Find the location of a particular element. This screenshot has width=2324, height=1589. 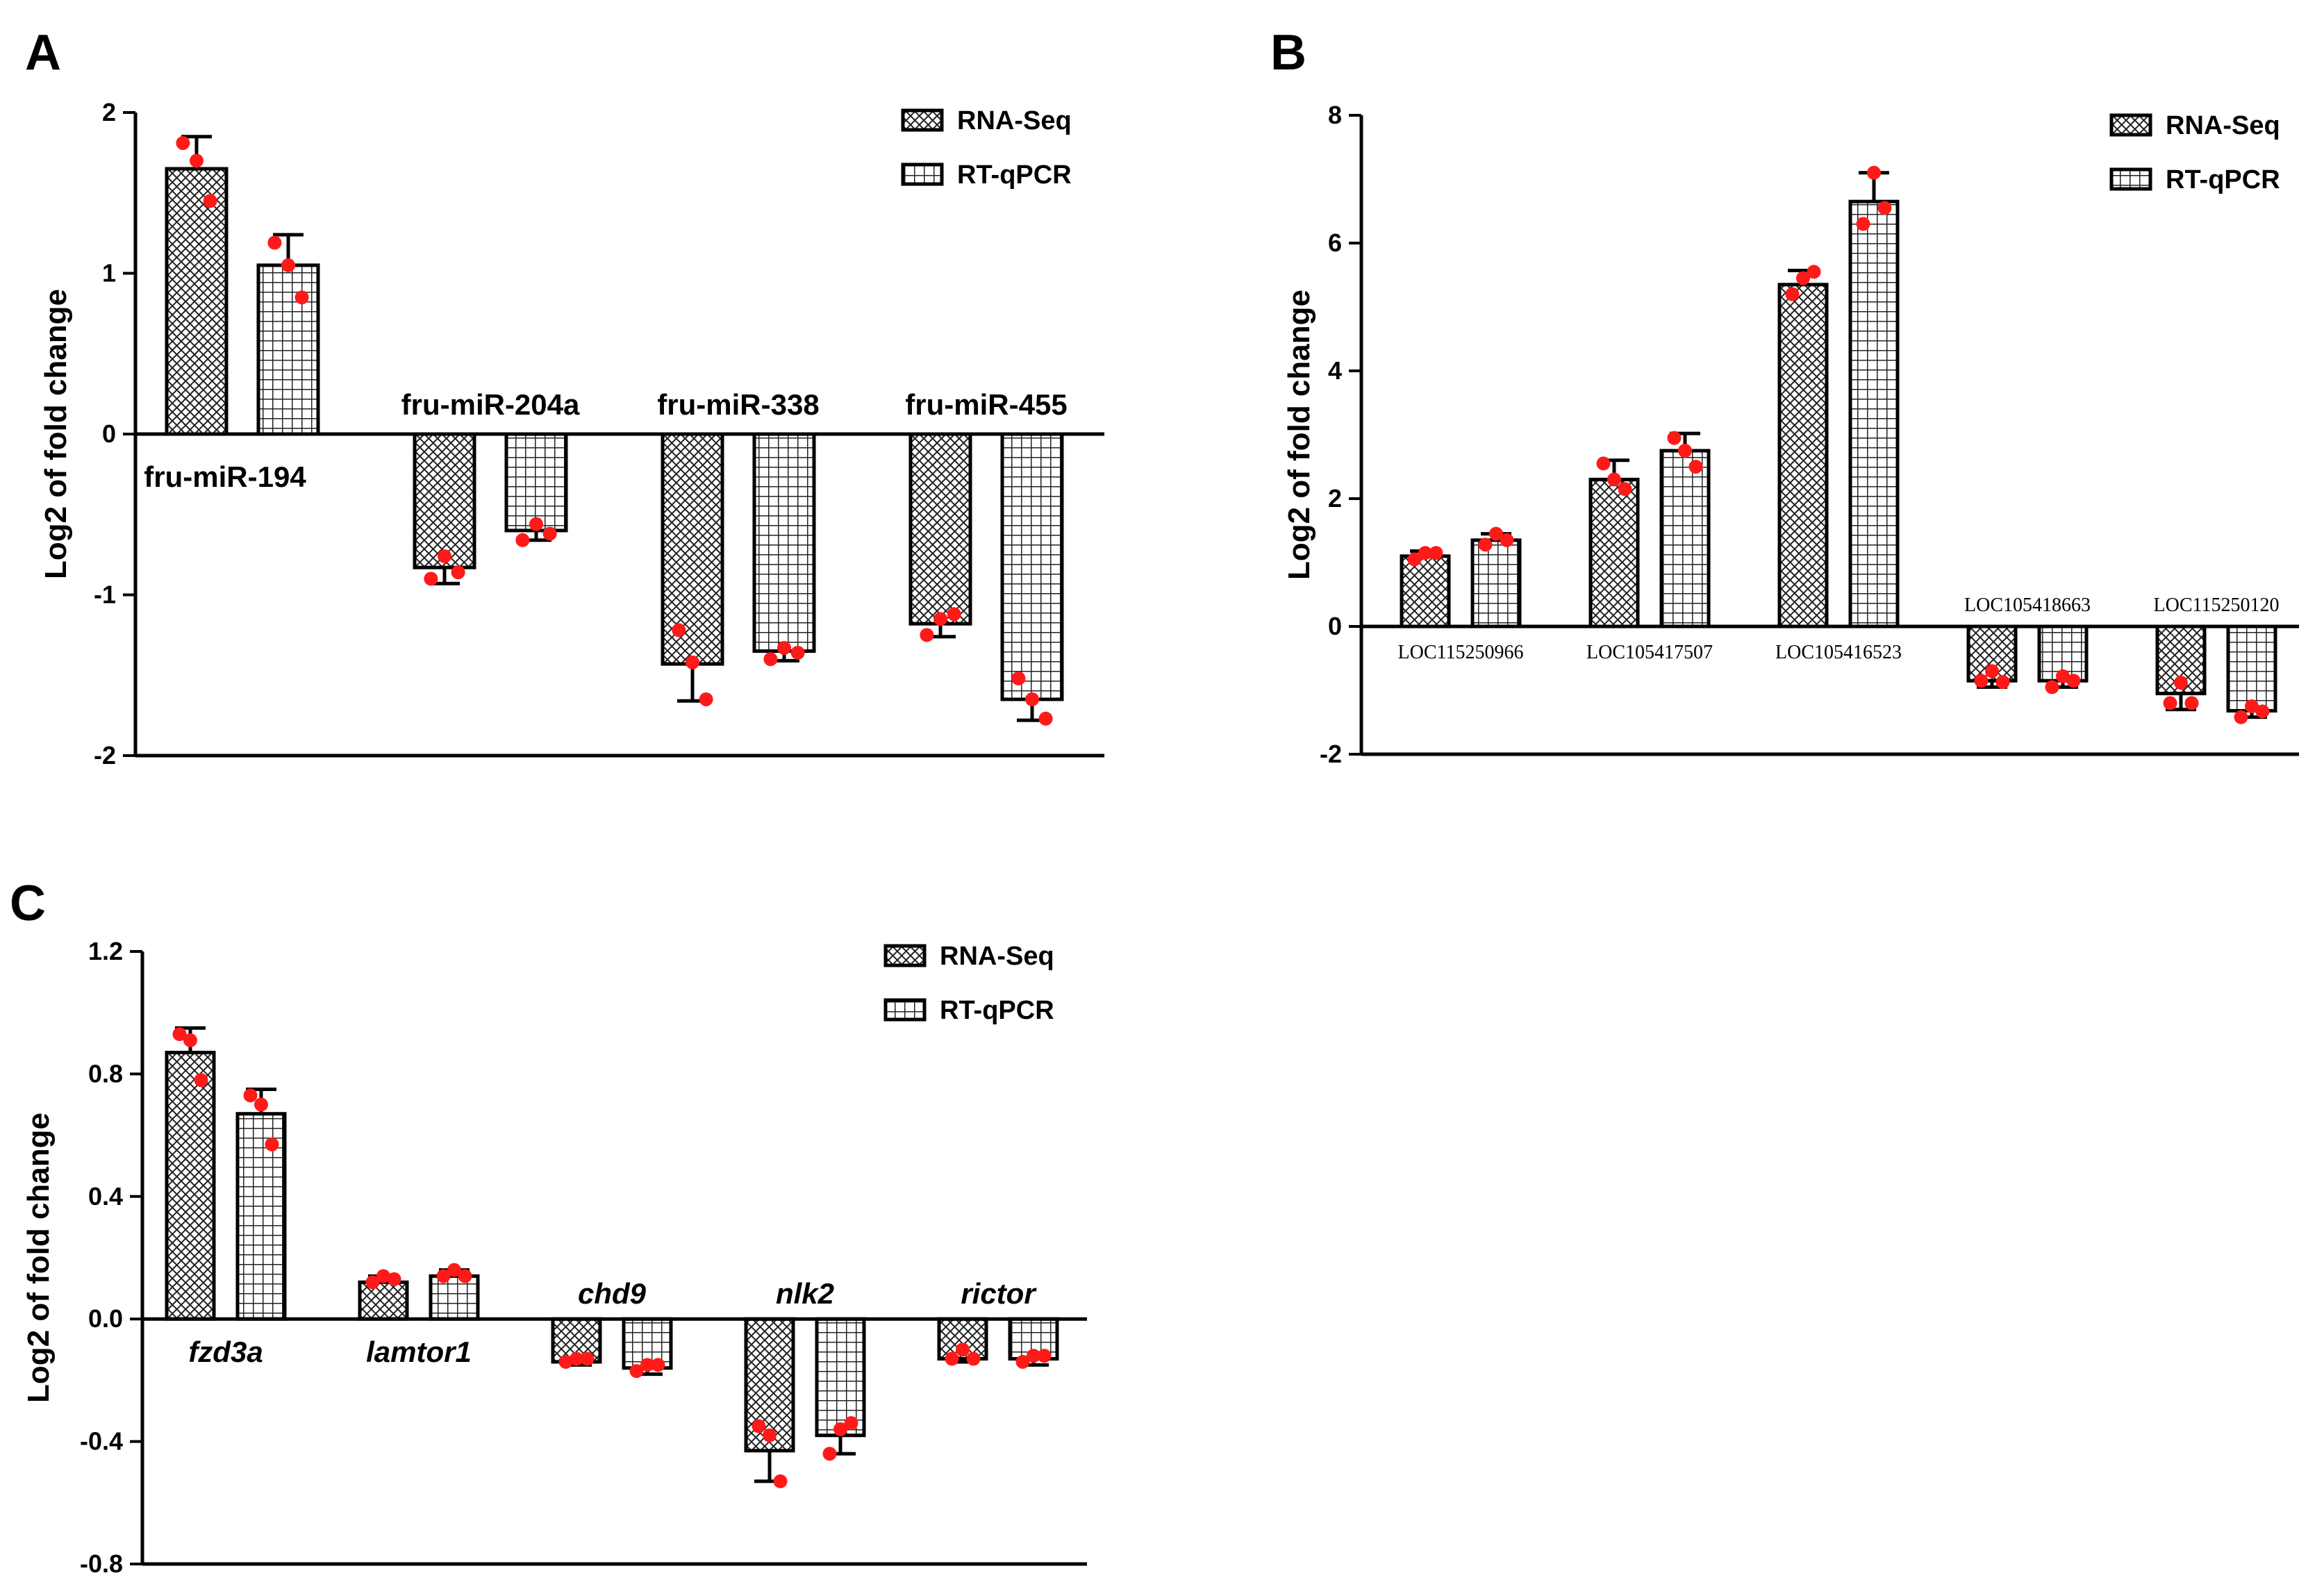

category-label: fru-miR-204a is located at coordinates (490, 404).